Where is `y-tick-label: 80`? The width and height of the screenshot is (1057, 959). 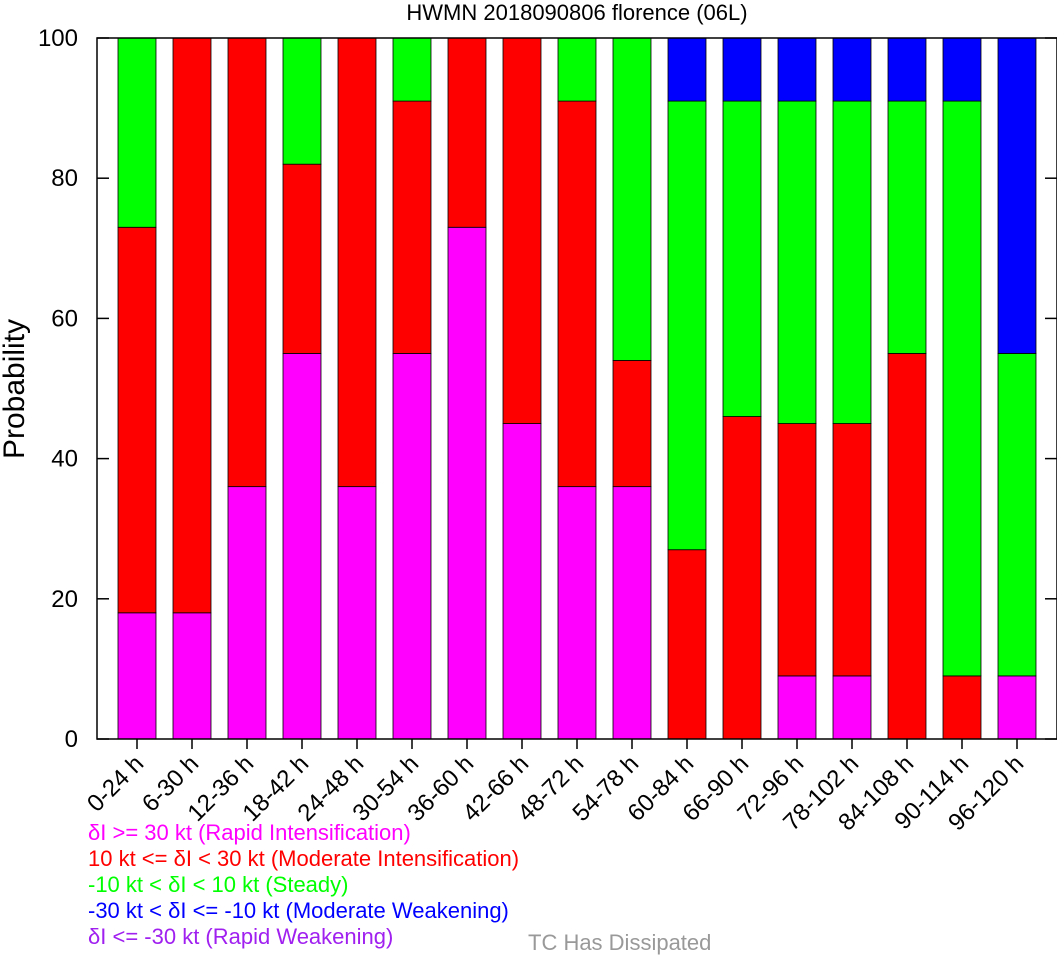 y-tick-label: 80 is located at coordinates (64, 178).